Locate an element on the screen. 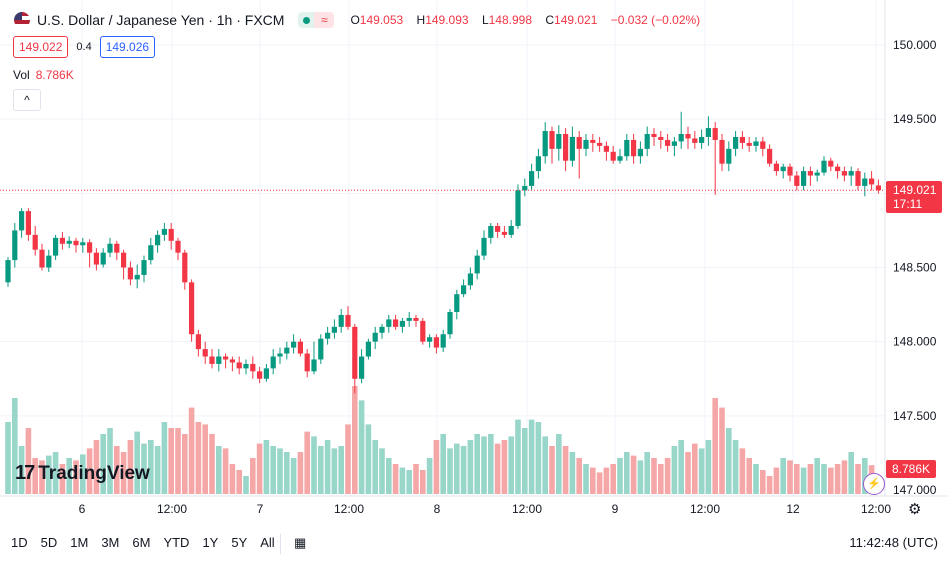  open-value: 149.053 is located at coordinates (381, 20).